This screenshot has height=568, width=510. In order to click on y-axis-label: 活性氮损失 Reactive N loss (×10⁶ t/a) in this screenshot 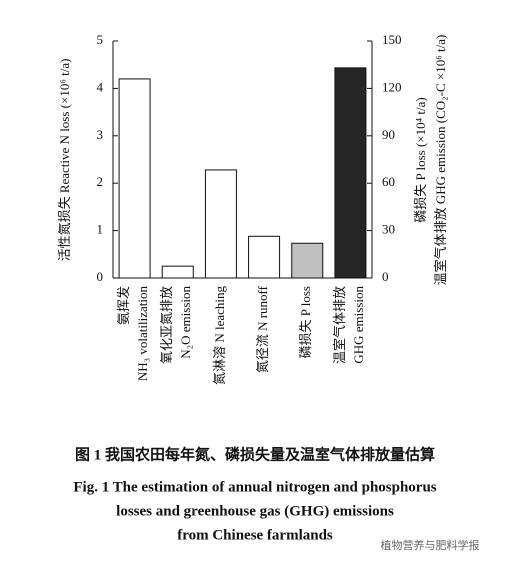, I will do `click(64, 160)`.